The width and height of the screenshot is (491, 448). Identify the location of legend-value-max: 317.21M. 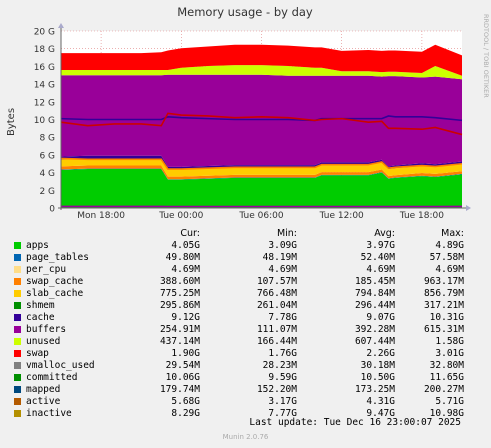
(443, 305).